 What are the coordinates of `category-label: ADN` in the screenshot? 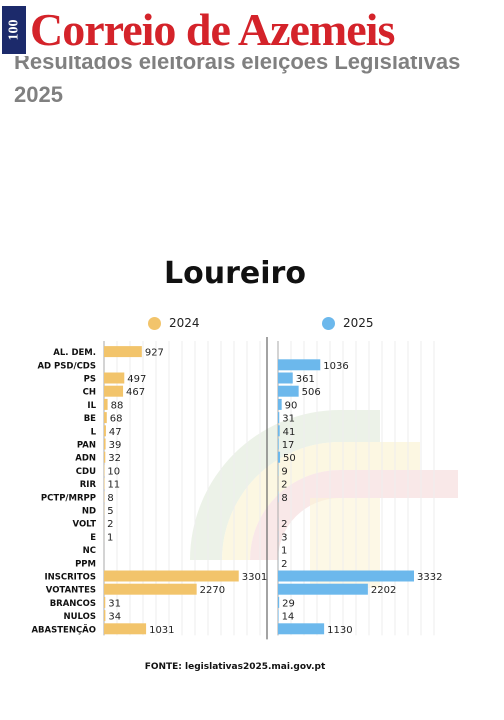 It's located at (85, 459).